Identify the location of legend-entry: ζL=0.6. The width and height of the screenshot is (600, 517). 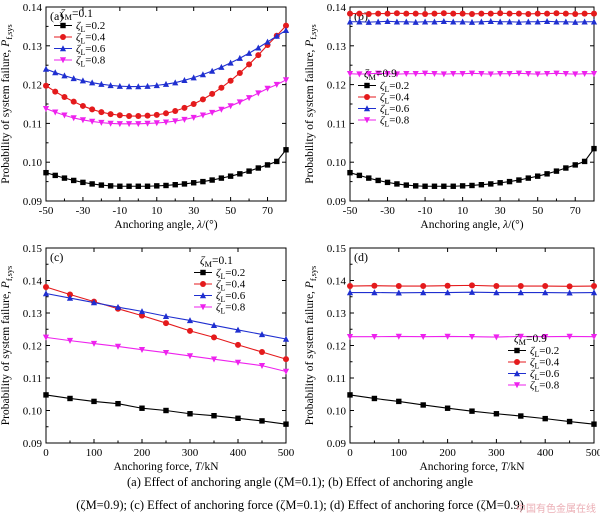
(395, 110).